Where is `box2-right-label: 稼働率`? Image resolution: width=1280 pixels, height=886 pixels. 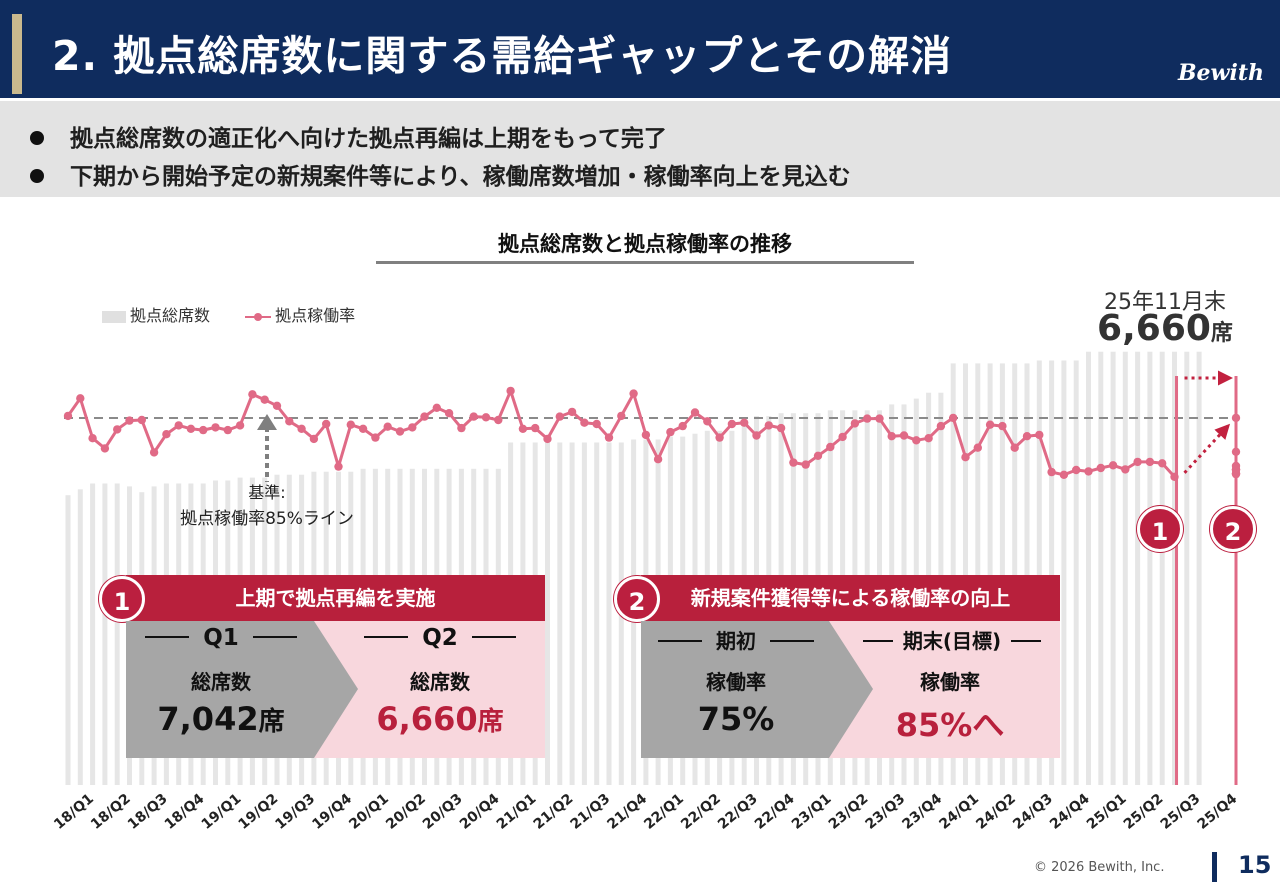 box2-right-label: 稼働率 is located at coordinates (950, 682).